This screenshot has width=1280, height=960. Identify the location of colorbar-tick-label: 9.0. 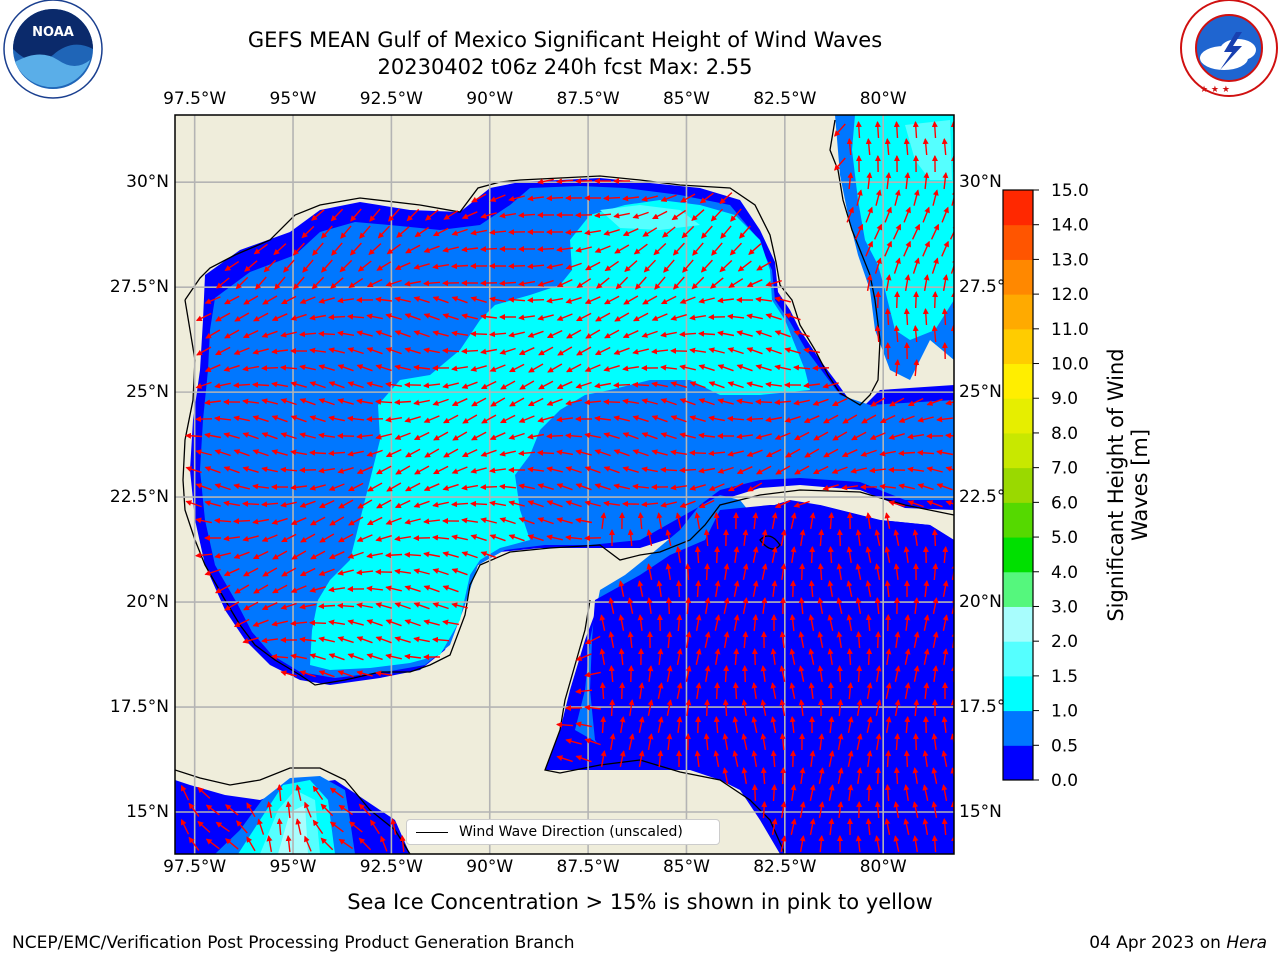
(1064, 399).